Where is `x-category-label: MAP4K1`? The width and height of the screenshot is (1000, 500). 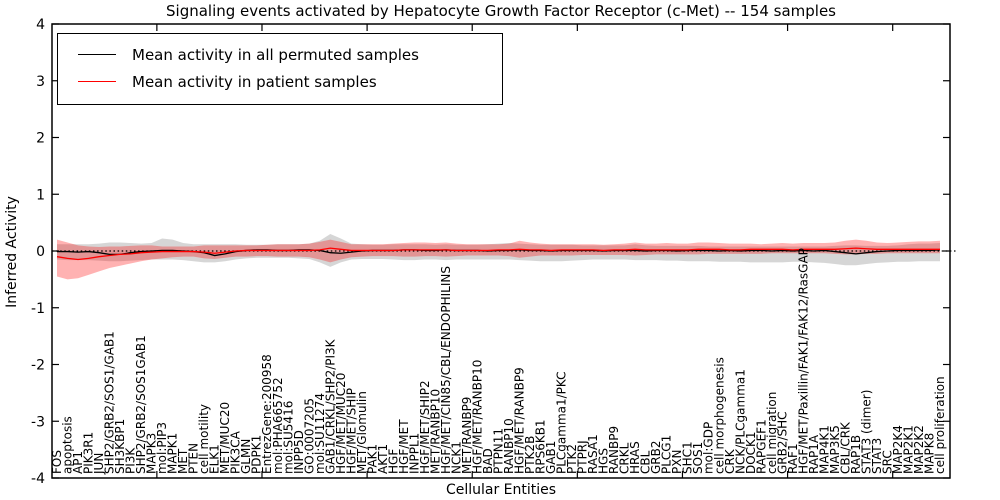 x-category-label: MAP4K1 is located at coordinates (824, 449).